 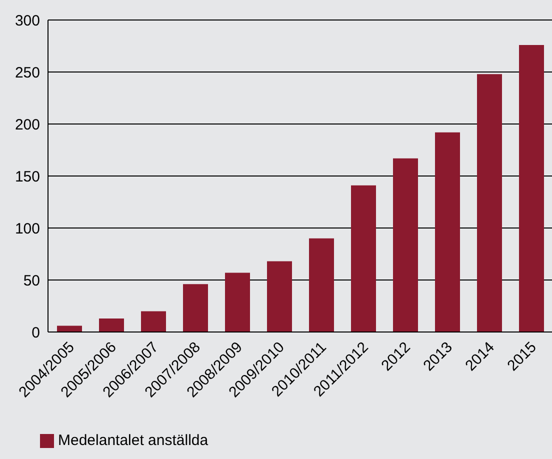 I want to click on y-tick-label: 300, so click(x=27, y=21).